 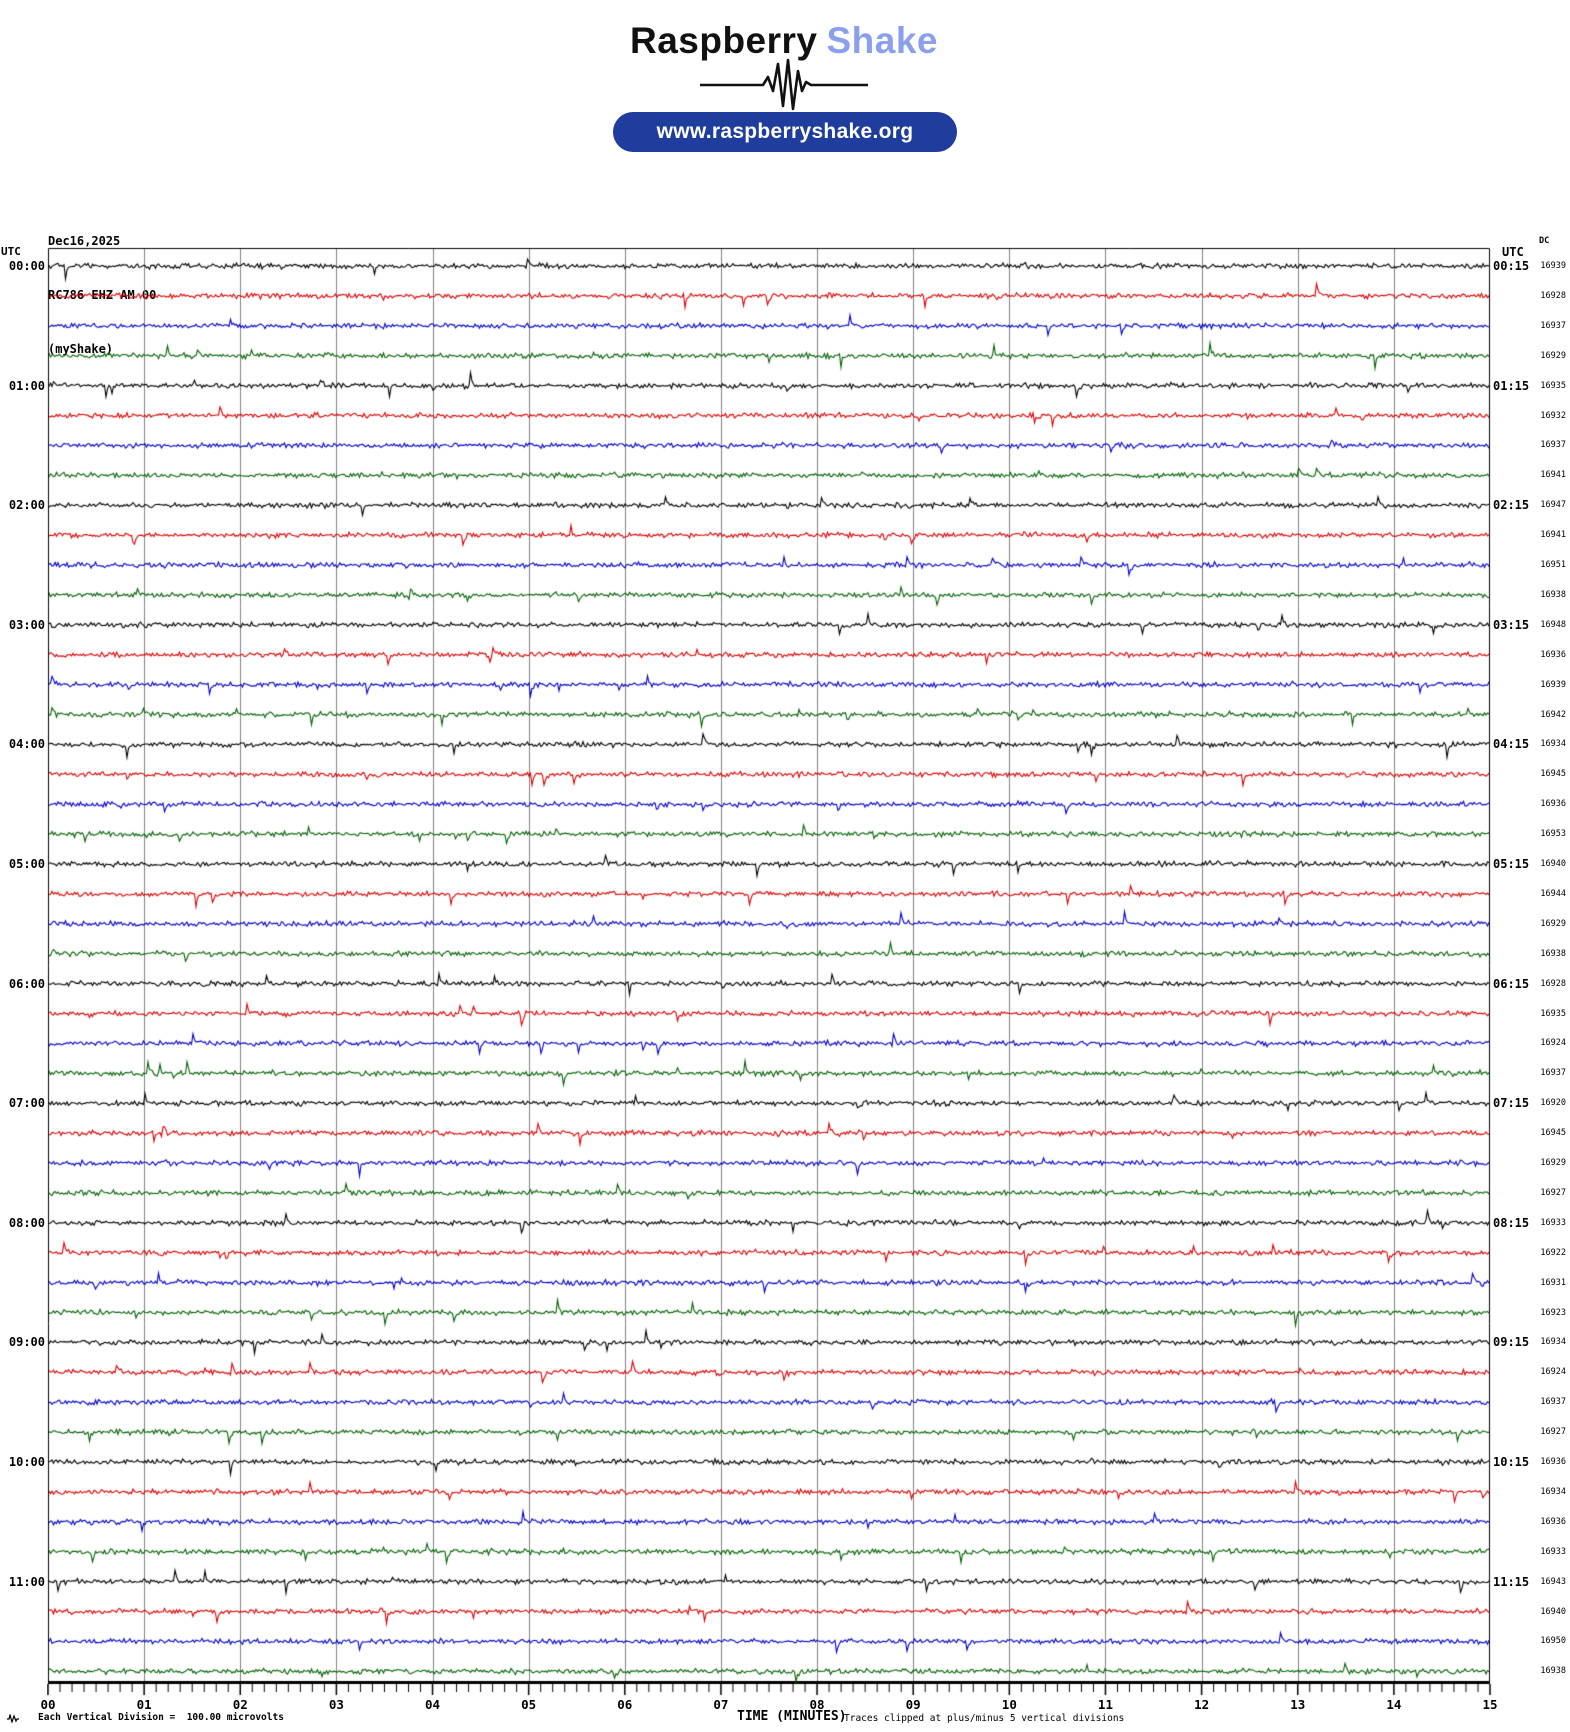 What do you see at coordinates (26, 983) in the screenshot?
I see `hour-label-left: 06:00` at bounding box center [26, 983].